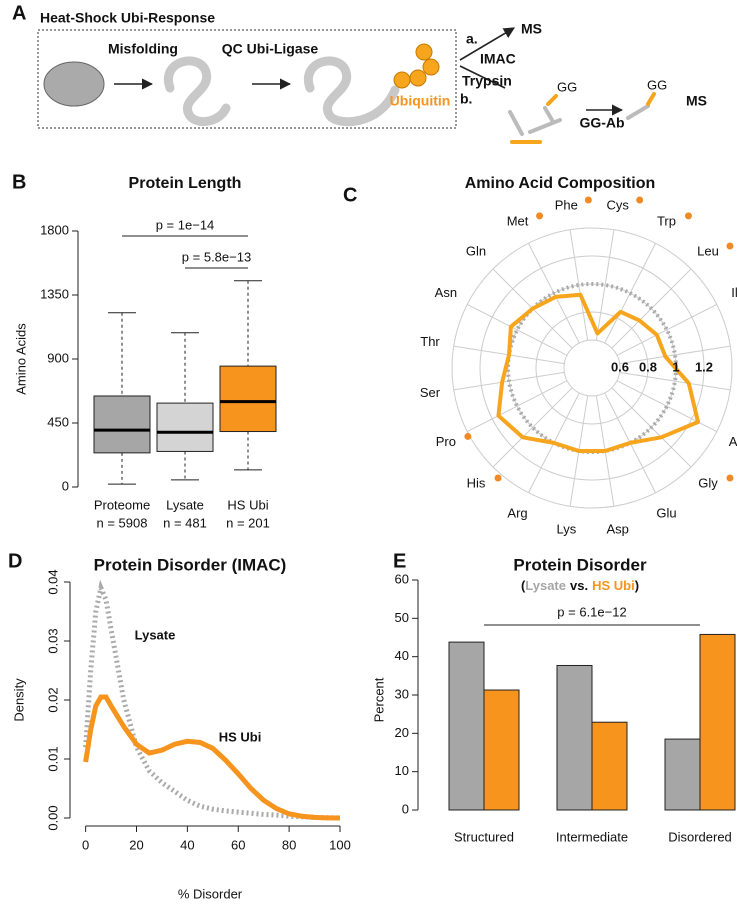 The image size is (737, 907). What do you see at coordinates (487, 81) in the screenshot?
I see `method: Trypsin` at bounding box center [487, 81].